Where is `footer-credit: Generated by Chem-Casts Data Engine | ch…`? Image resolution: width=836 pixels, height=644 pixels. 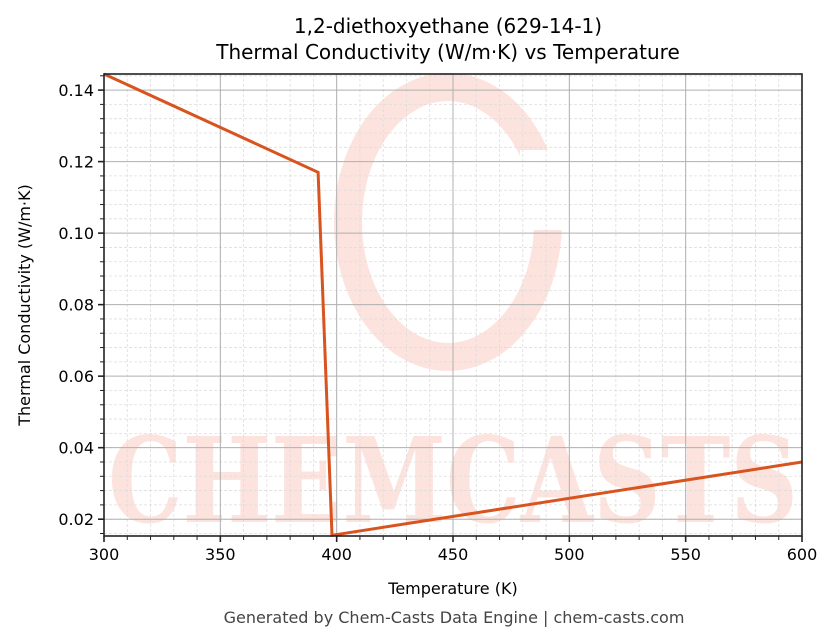 footer-credit: Generated by Chem-Casts Data Engine | ch… is located at coordinates (454, 617).